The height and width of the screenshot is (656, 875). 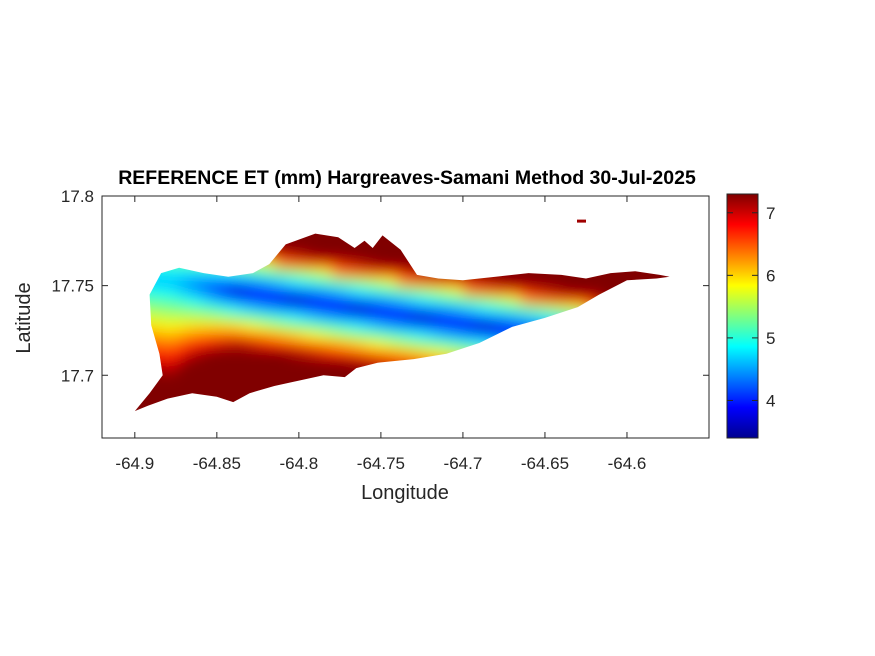 What do you see at coordinates (770, 213) in the screenshot?
I see `colorbar-tick-label: 7` at bounding box center [770, 213].